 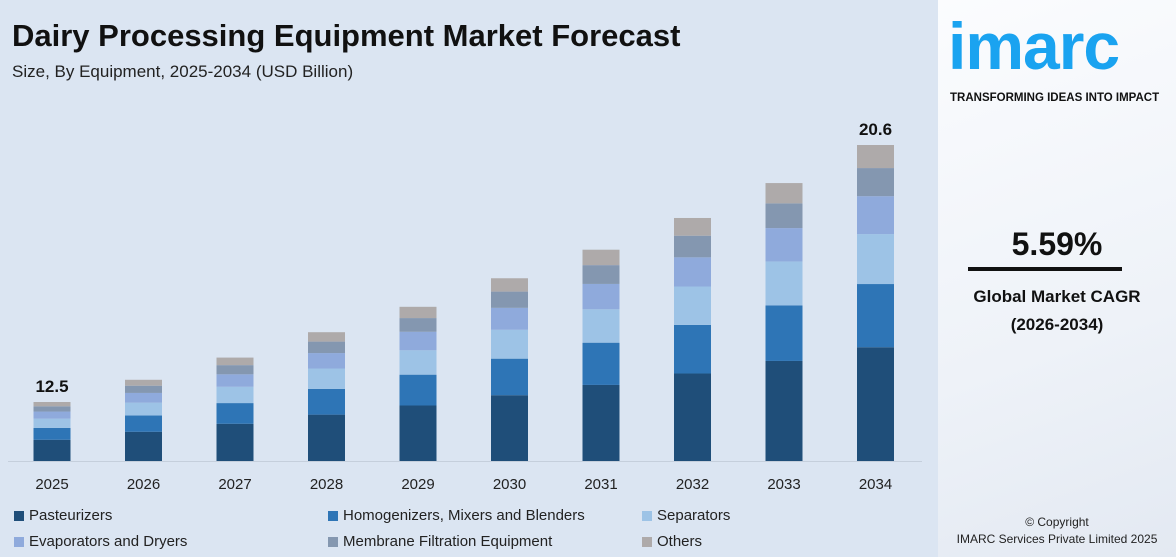 What do you see at coordinates (692, 484) in the screenshot?
I see `x-tick-label: 2032` at bounding box center [692, 484].